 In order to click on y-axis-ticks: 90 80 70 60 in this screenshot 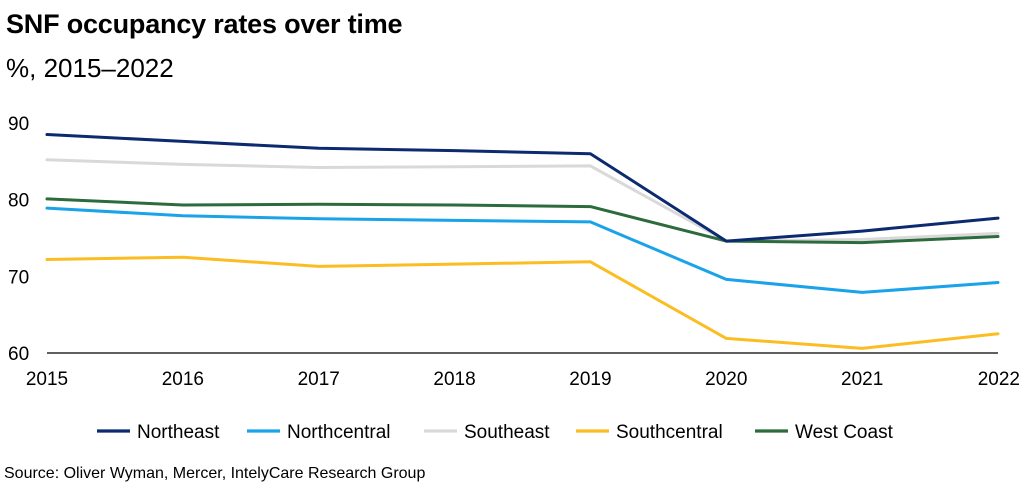, I will do `click(18, 239)`.